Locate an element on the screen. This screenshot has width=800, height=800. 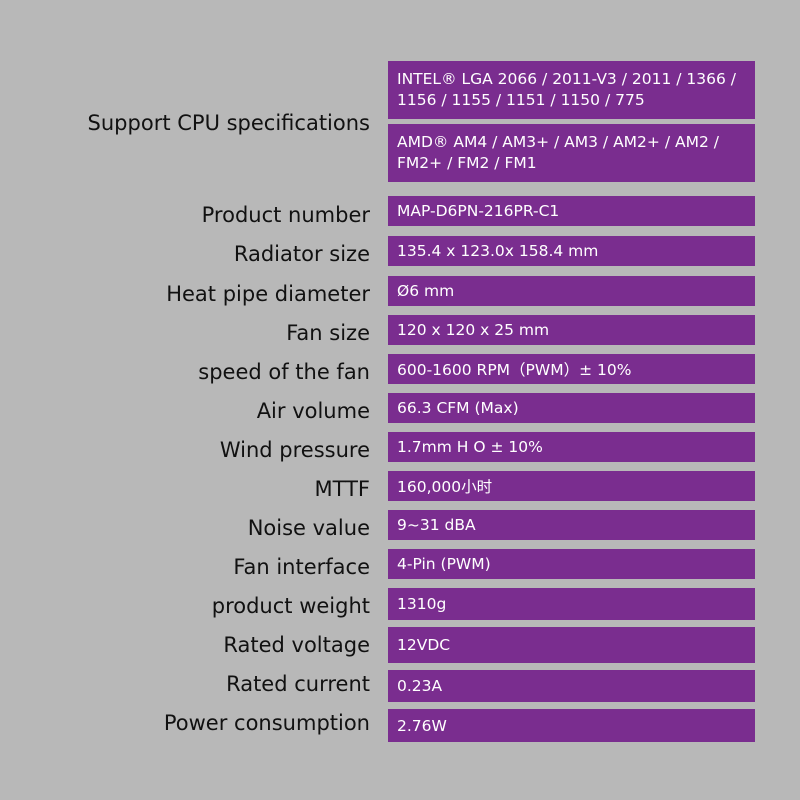
fan-size-label: Fan size is located at coordinates (328, 333).